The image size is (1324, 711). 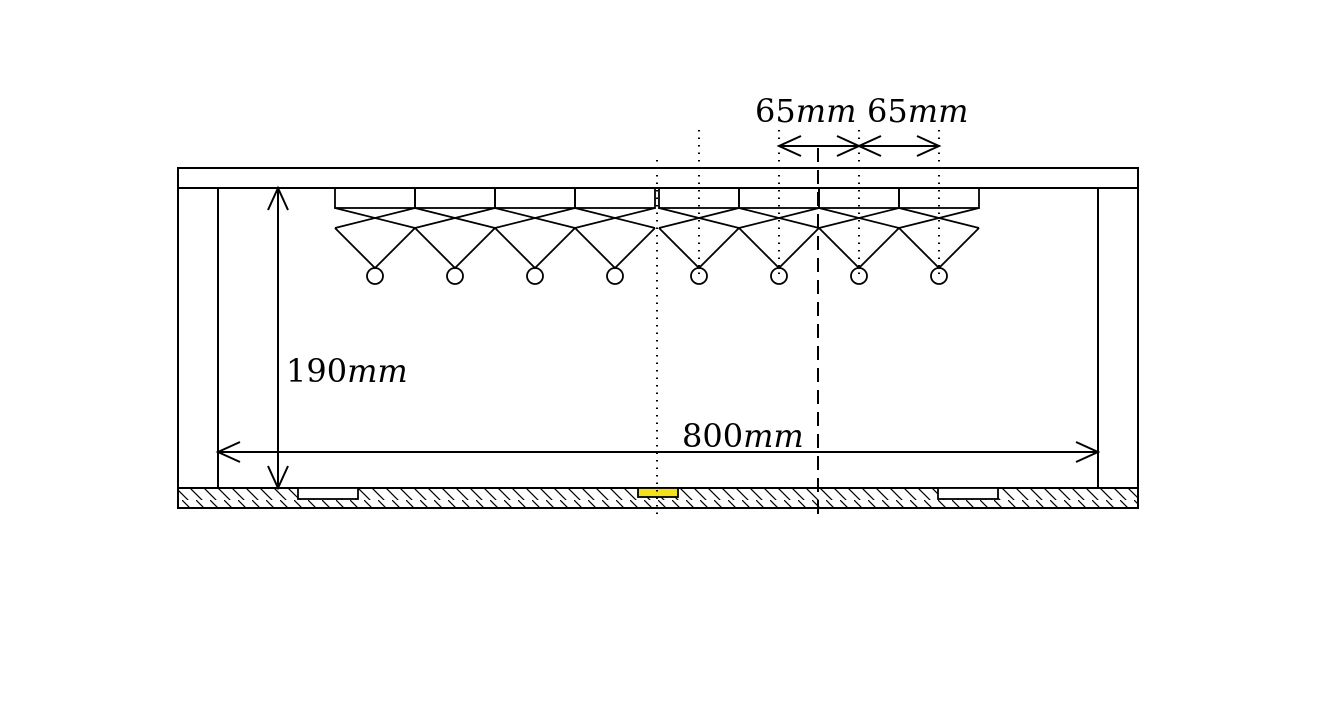 I want to click on height-arrow-top, so click(x=278, y=198).